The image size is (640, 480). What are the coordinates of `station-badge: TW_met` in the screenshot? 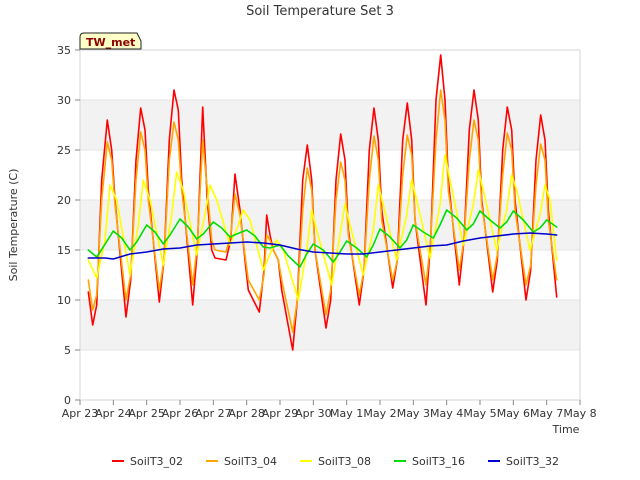 It's located at (110, 41).